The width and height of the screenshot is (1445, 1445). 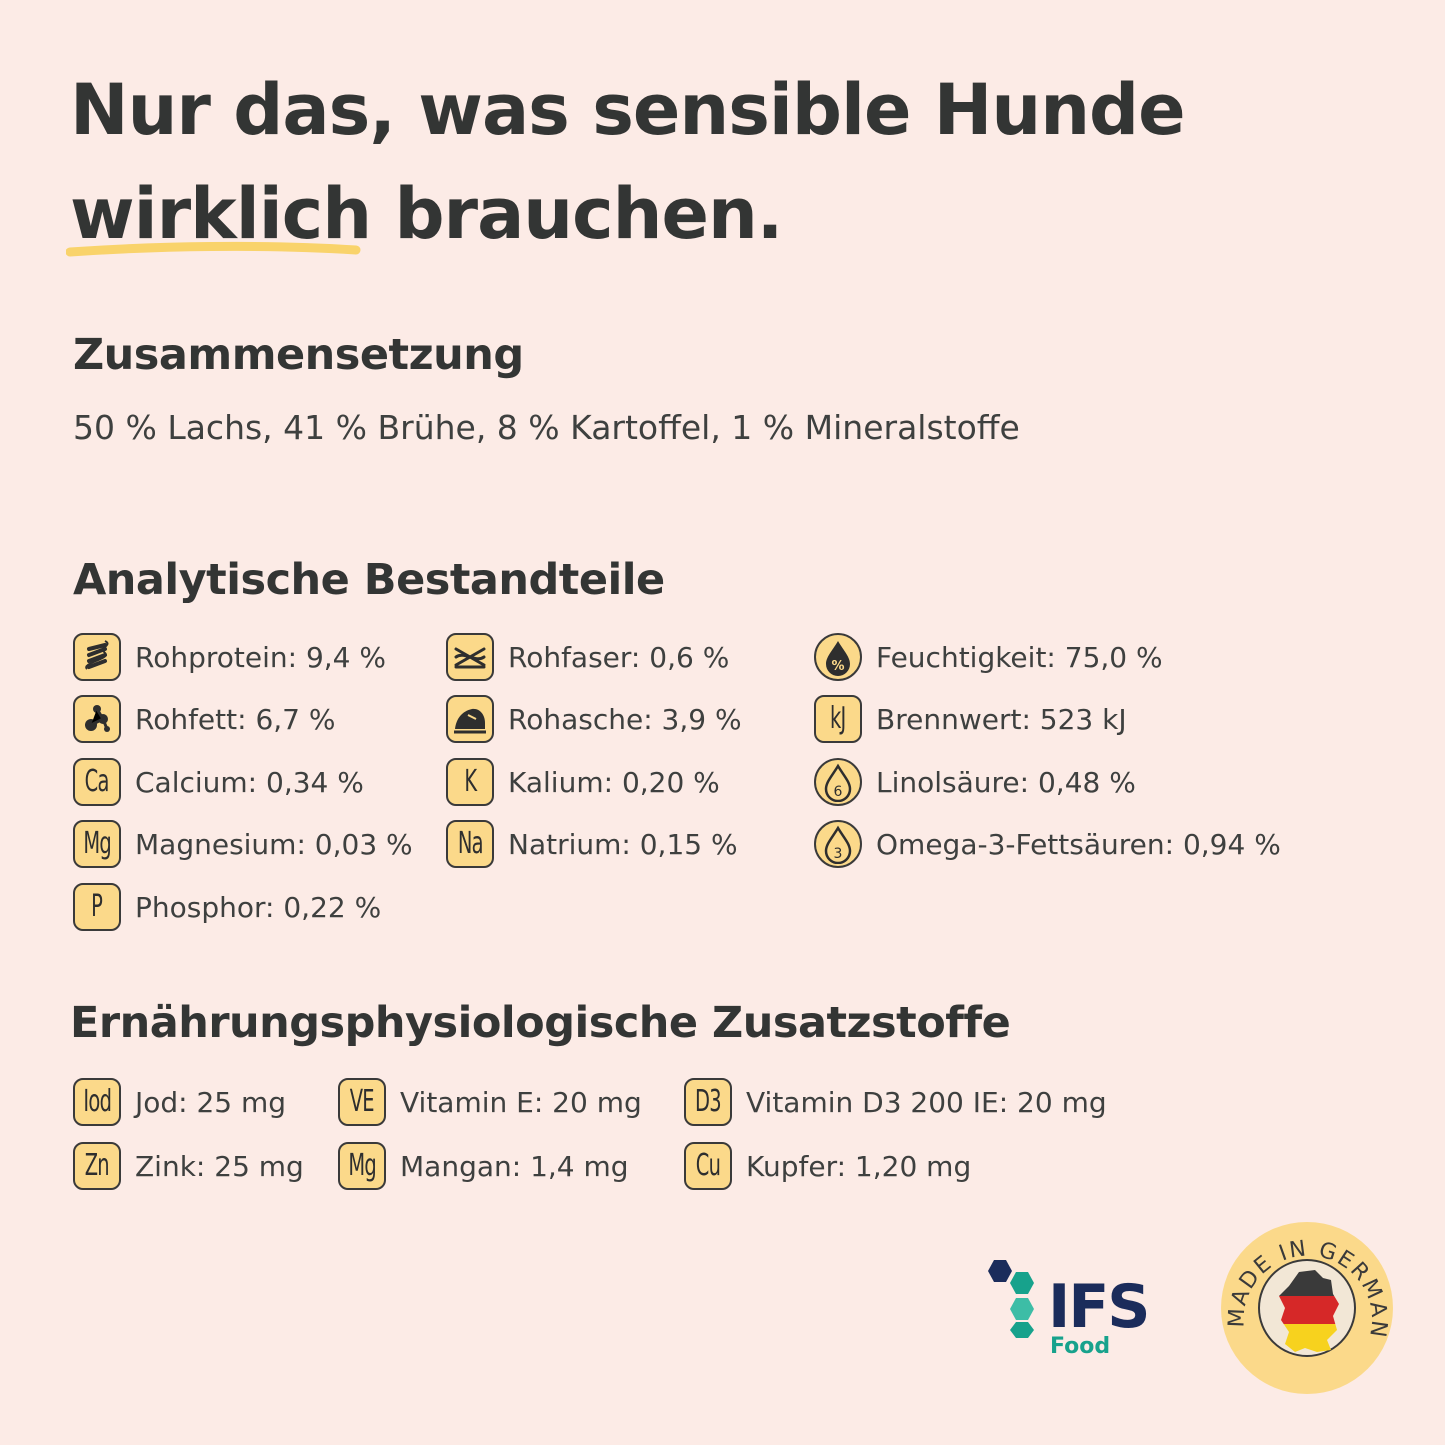 I want to click on omega6-drop-icon: 6, so click(x=838, y=782).